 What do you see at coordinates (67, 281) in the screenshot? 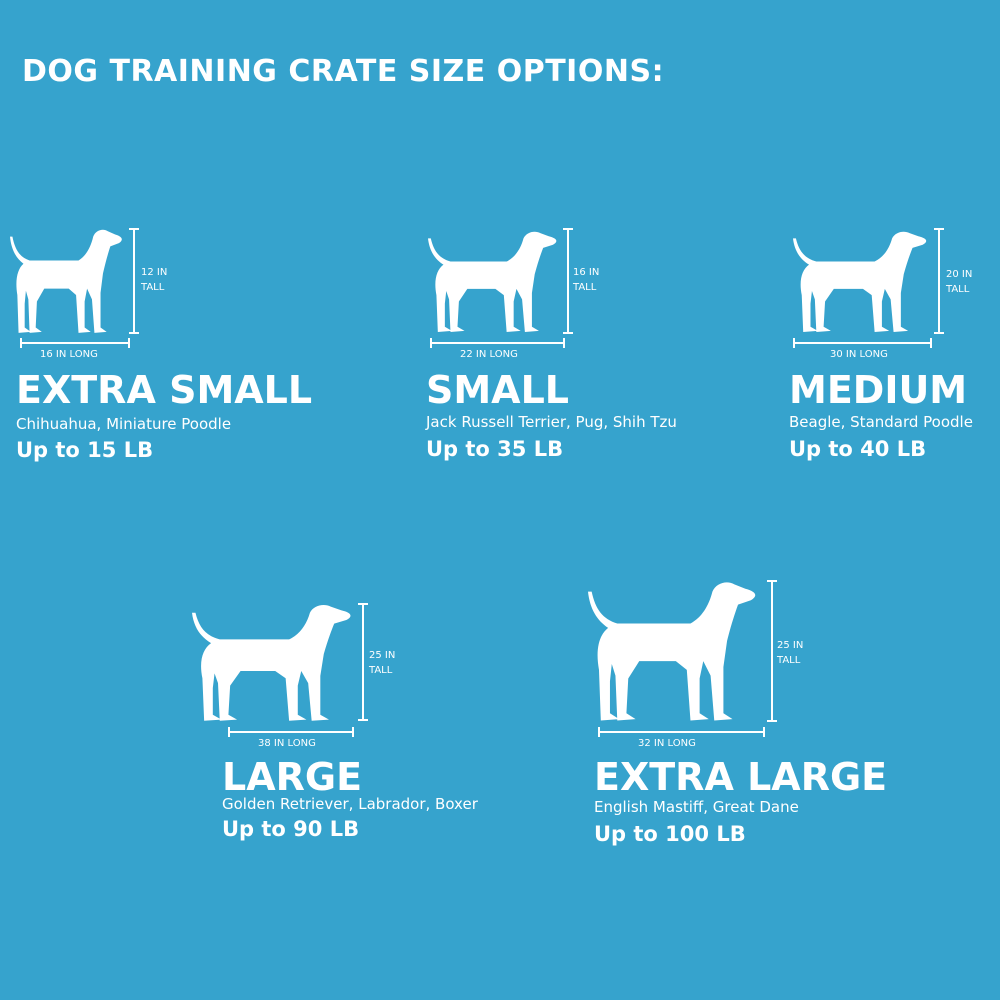
I see `chihuahua-silhouette-icon` at bounding box center [67, 281].